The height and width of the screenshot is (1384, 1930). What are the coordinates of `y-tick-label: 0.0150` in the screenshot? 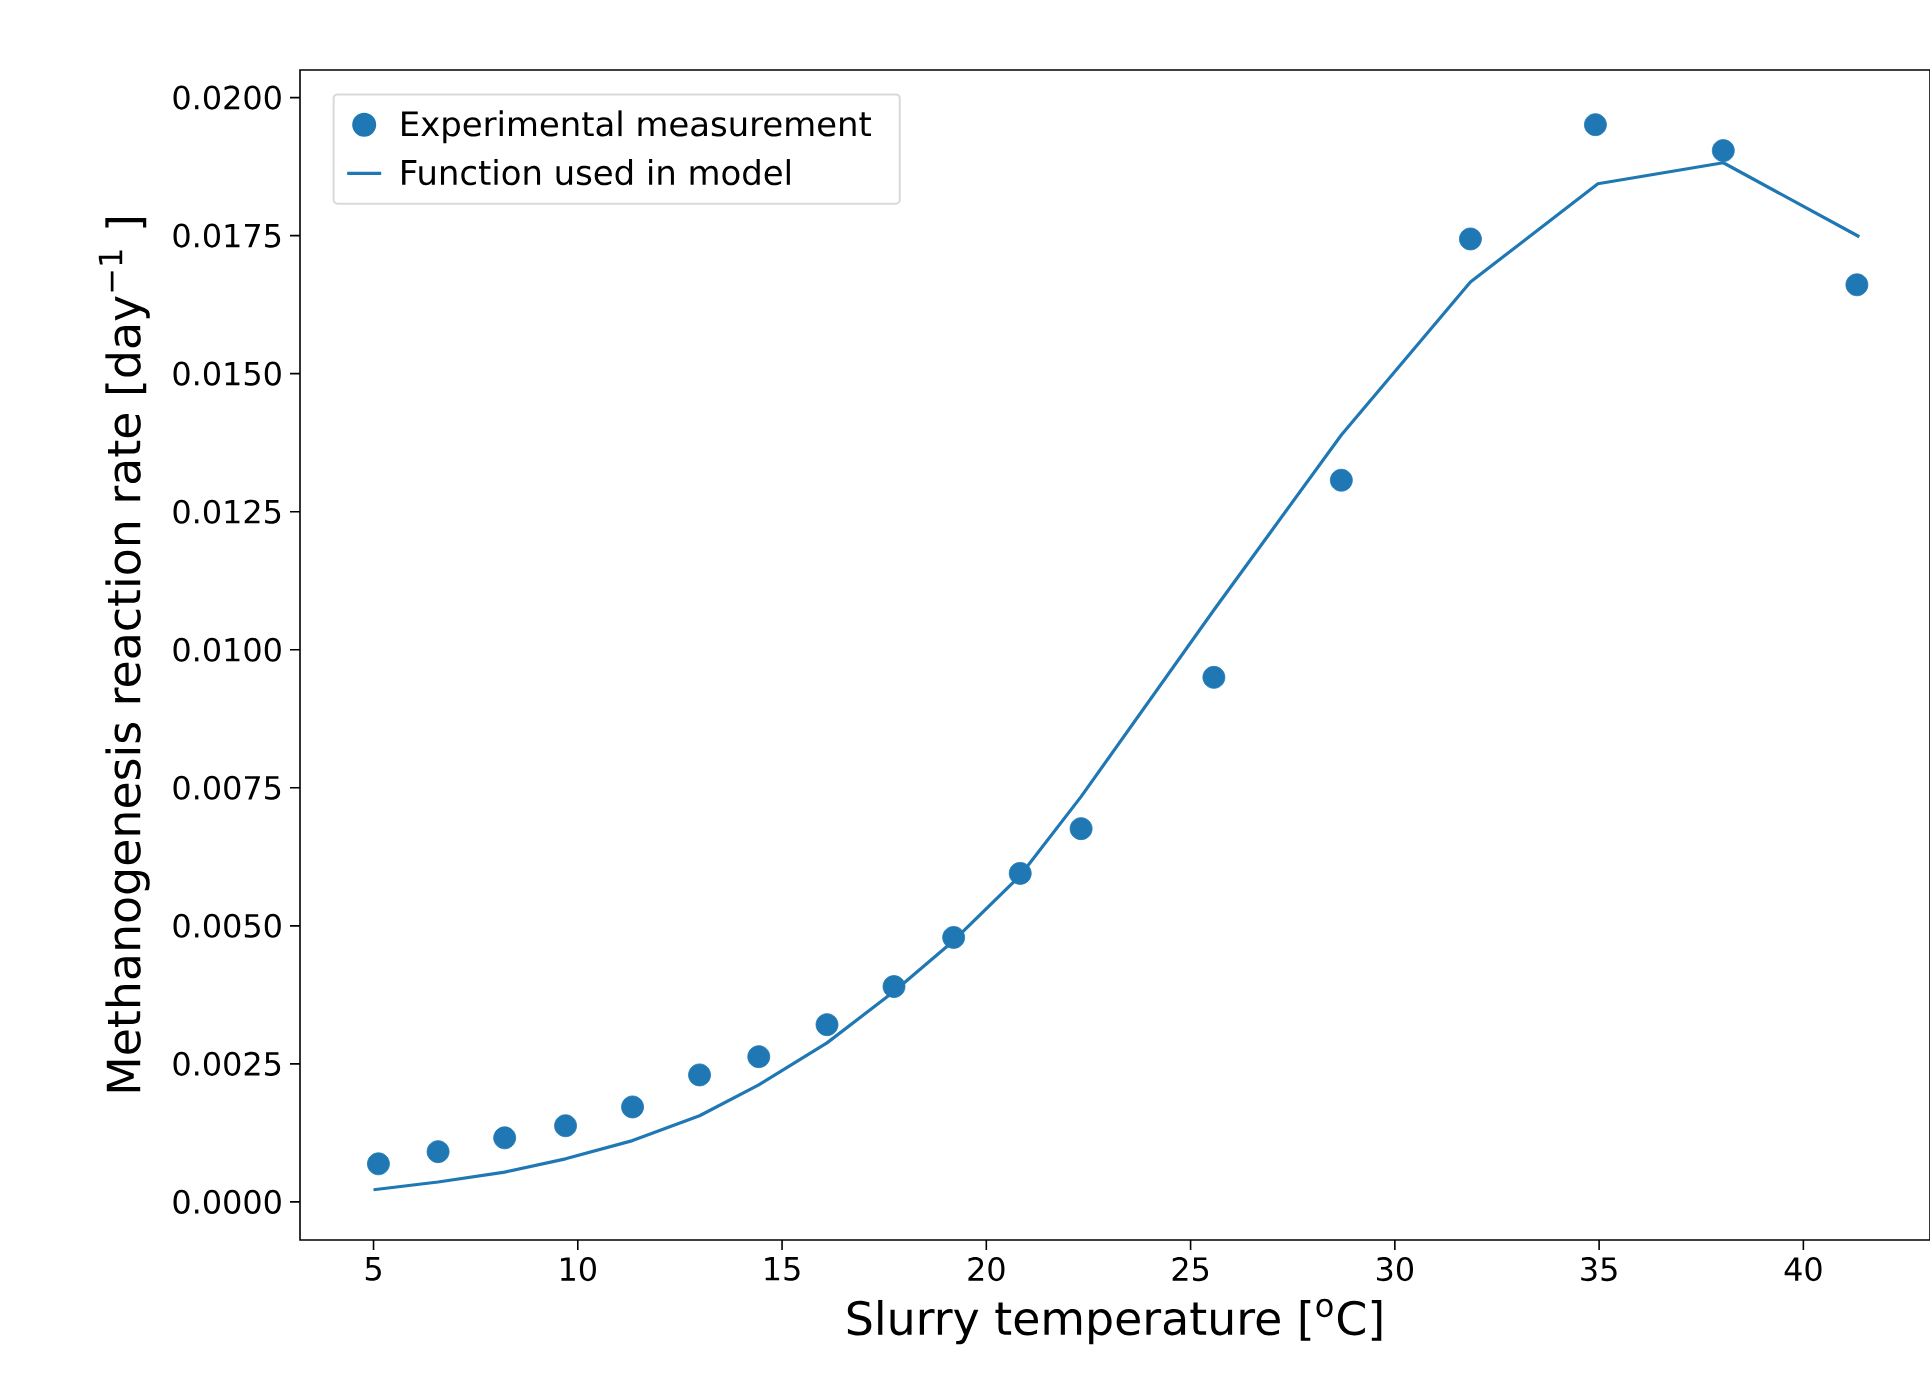 It's located at (227, 373).